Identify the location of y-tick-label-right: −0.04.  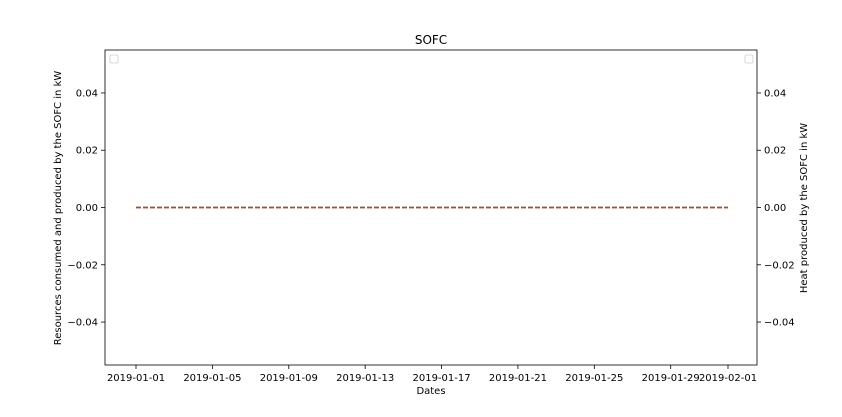
(779, 323).